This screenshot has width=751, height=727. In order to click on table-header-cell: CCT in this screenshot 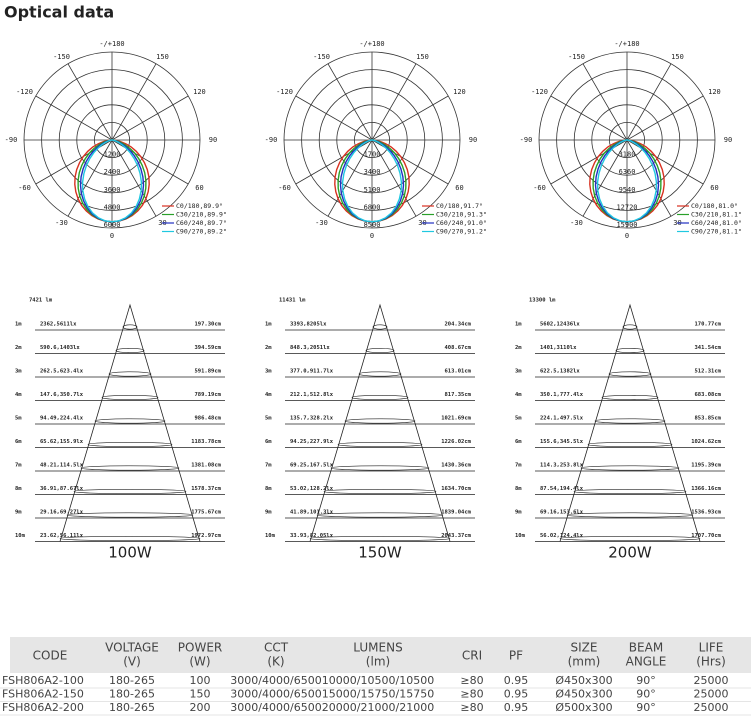, I will do `click(276, 648)`.